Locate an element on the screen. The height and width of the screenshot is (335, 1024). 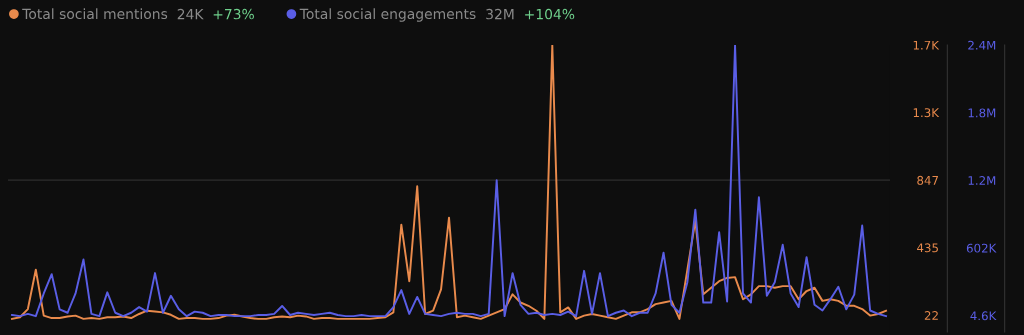
text: 24K is located at coordinates (190, 14).